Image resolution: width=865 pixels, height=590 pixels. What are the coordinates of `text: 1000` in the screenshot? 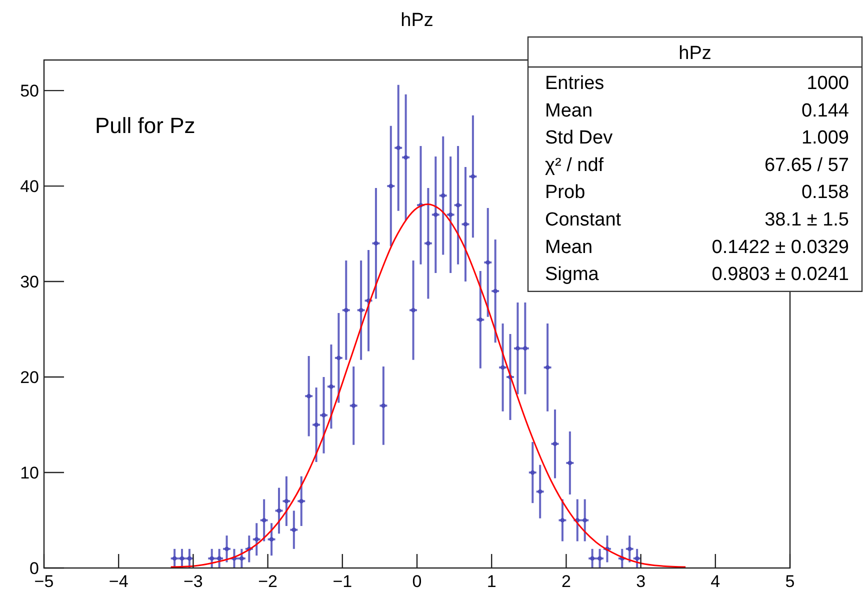 It's located at (827, 83).